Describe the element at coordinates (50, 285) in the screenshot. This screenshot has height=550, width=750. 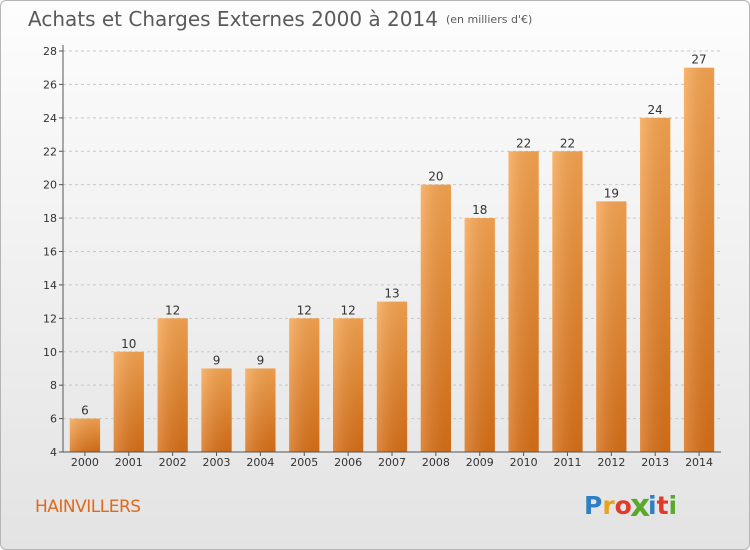
I see `y-tick-label: 14` at that location.